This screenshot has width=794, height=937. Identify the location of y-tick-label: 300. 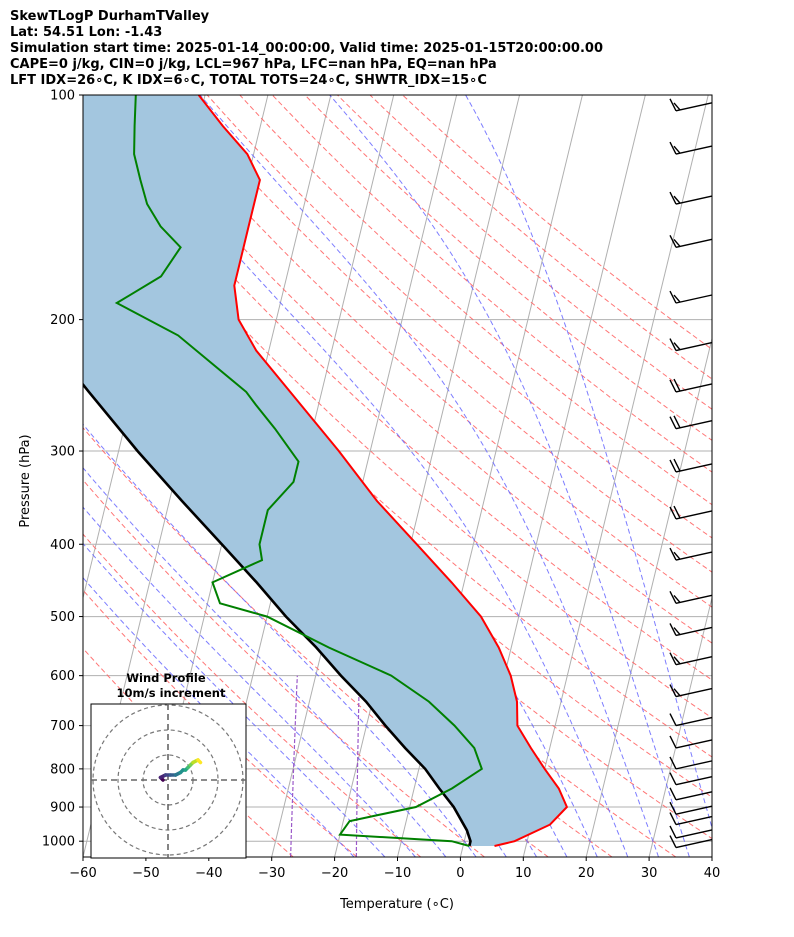
(62, 452).